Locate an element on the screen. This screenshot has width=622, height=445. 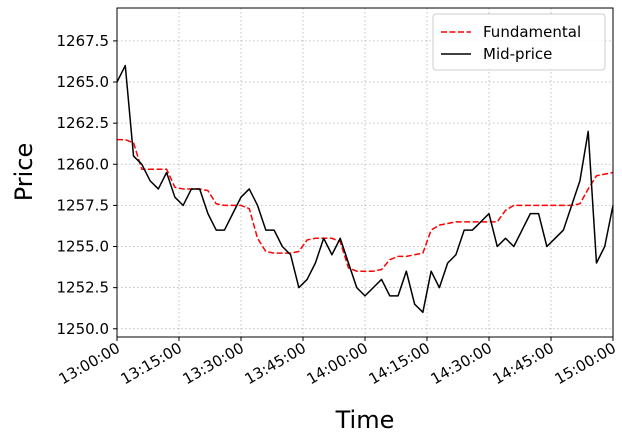
y-tick-label: 1260.0 is located at coordinates (83, 164).